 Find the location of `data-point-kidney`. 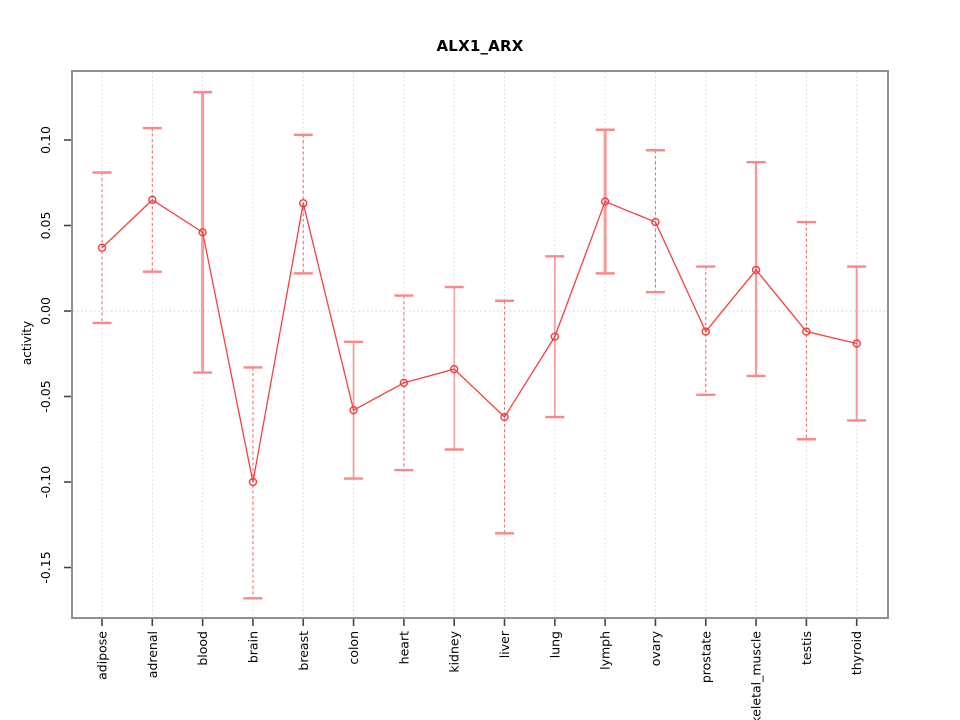

data-point-kidney is located at coordinates (454, 369).